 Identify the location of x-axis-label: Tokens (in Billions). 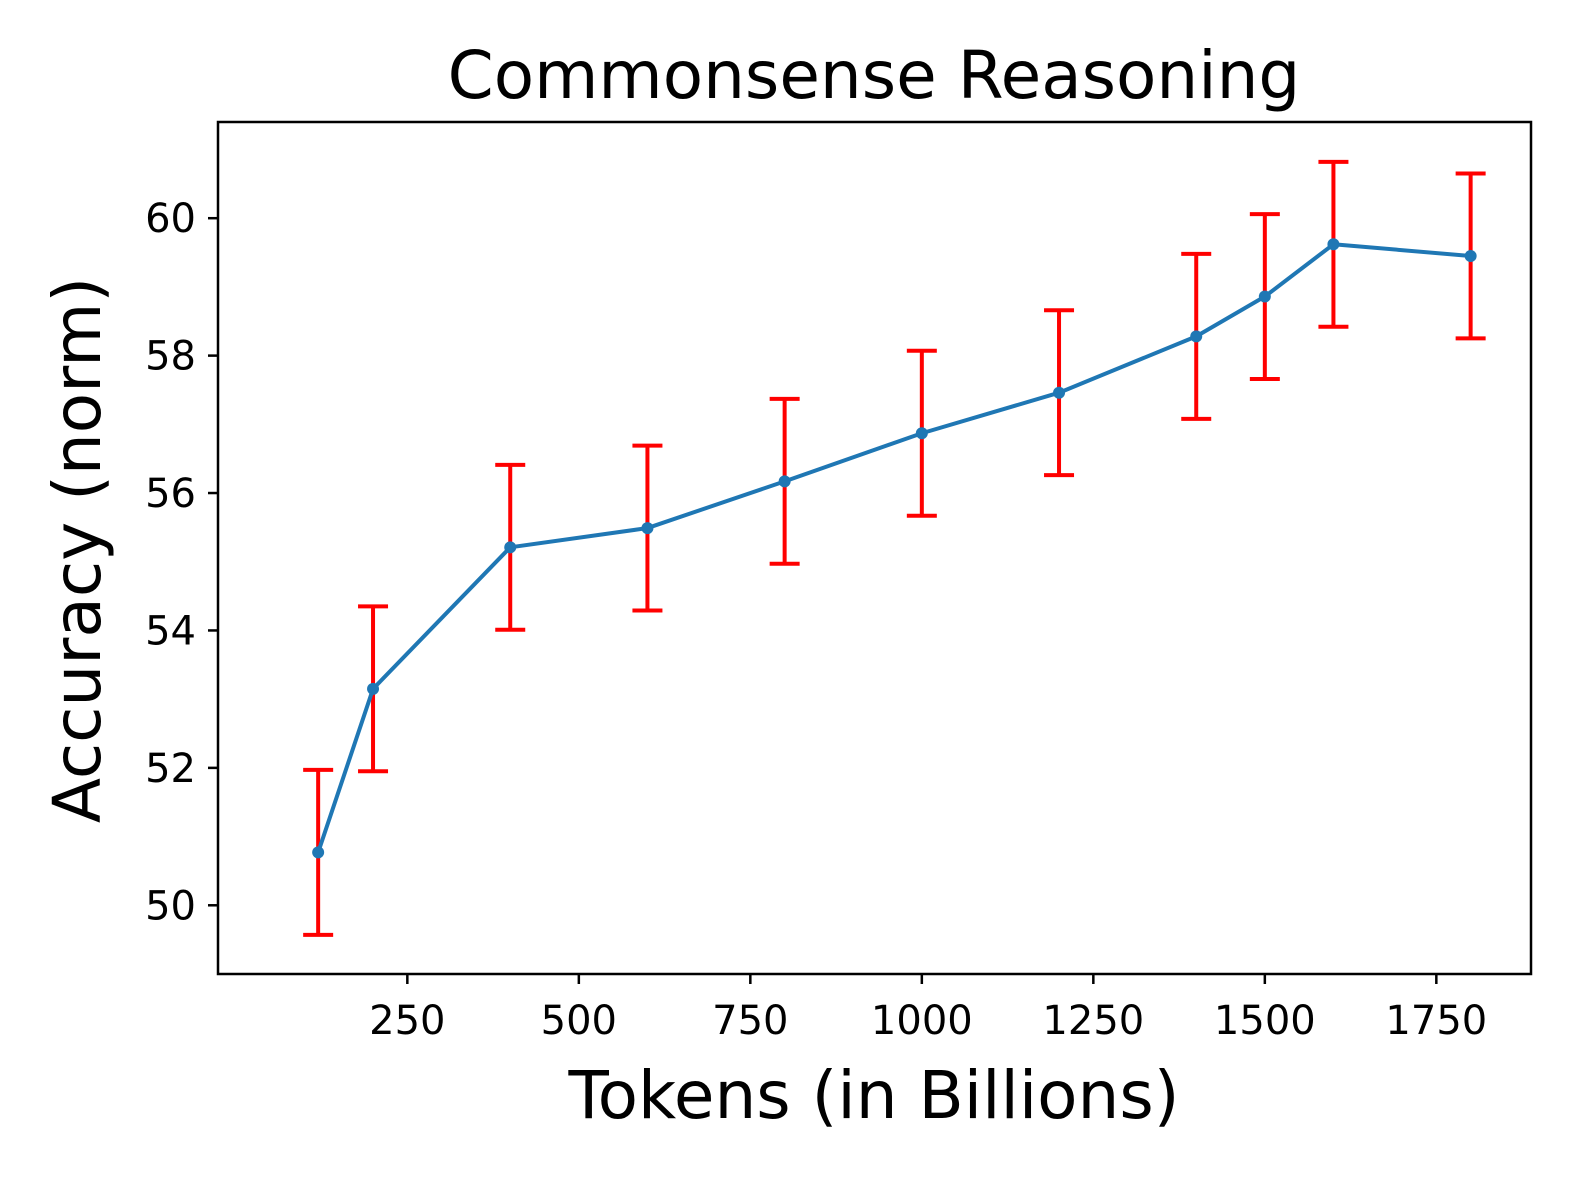
(873, 1095).